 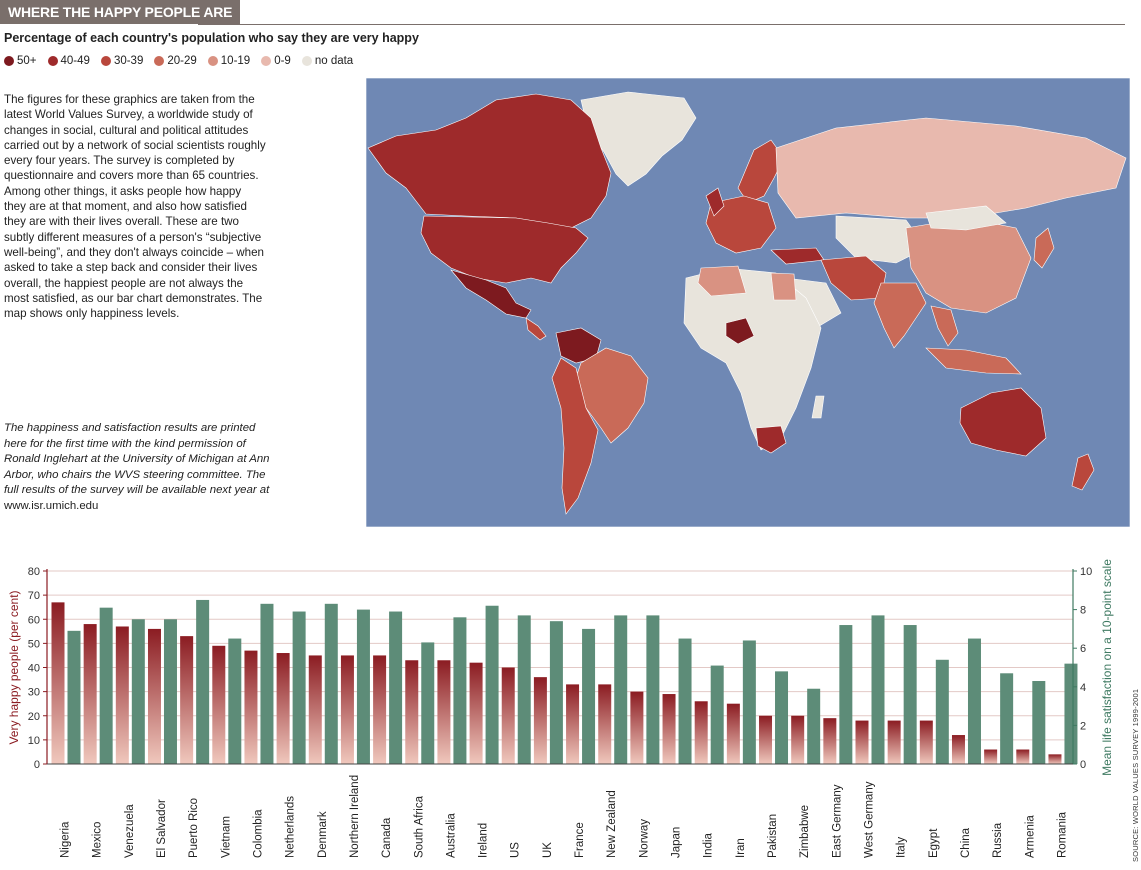 What do you see at coordinates (128, 61) in the screenshot?
I see `legend-label: 30-39` at bounding box center [128, 61].